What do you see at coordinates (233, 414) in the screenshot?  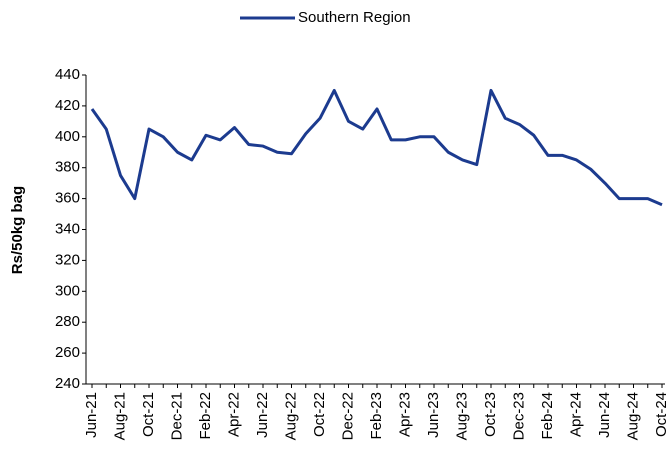 I see `x-tick-label: Apr-22` at bounding box center [233, 414].